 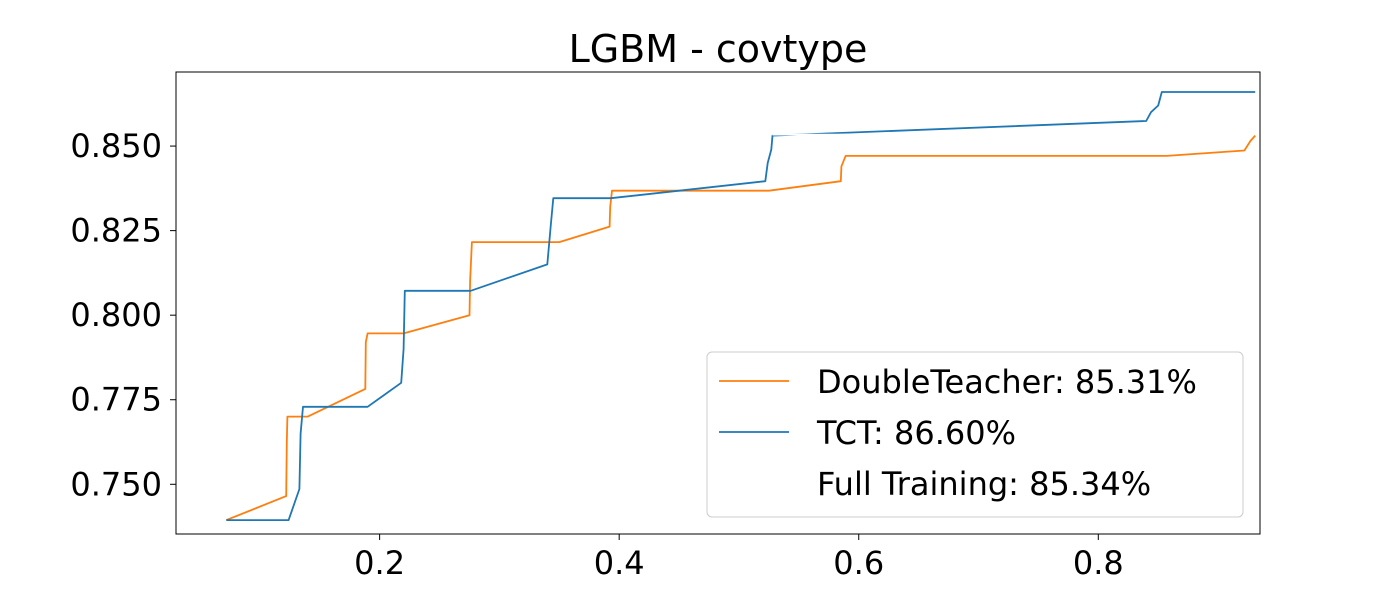 I want to click on x-tick-label: 0.4, so click(x=619, y=563).